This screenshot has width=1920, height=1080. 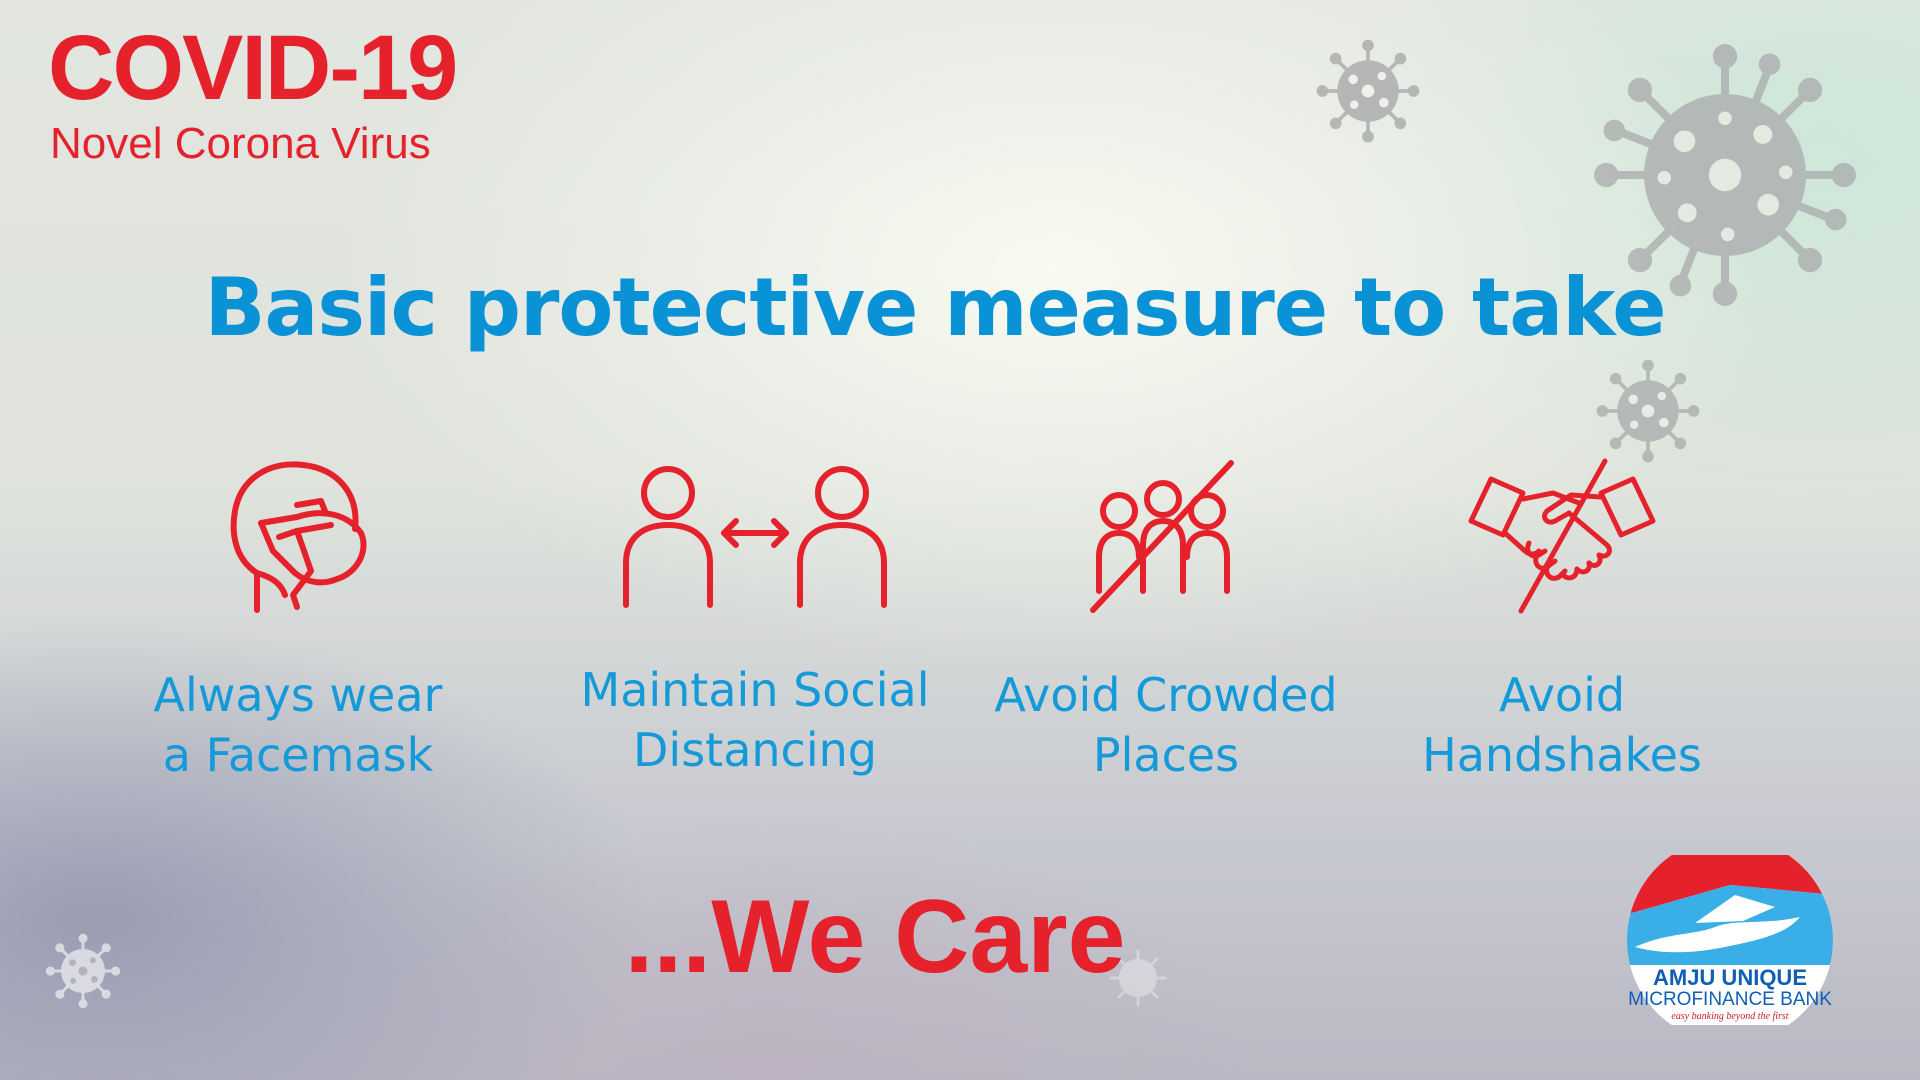 What do you see at coordinates (1562, 618) in the screenshot?
I see `measure-avoid-handshakes: Avoid Handshakes` at bounding box center [1562, 618].